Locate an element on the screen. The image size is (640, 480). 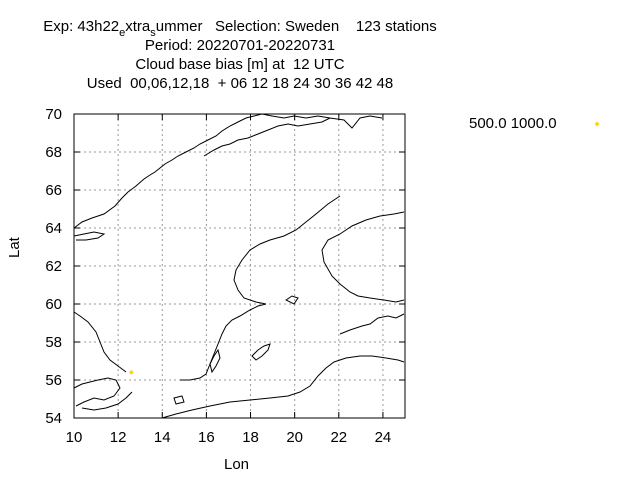
x-tick-label: 12 is located at coordinates (118, 437).